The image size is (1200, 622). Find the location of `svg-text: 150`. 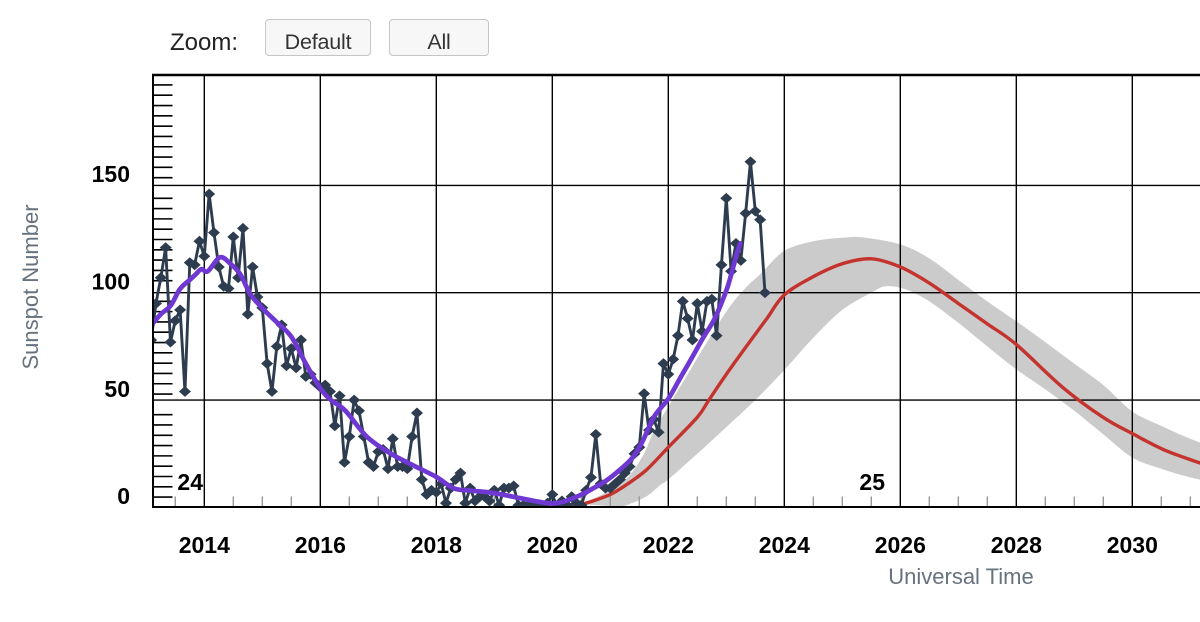

svg-text: 150 is located at coordinates (111, 174).